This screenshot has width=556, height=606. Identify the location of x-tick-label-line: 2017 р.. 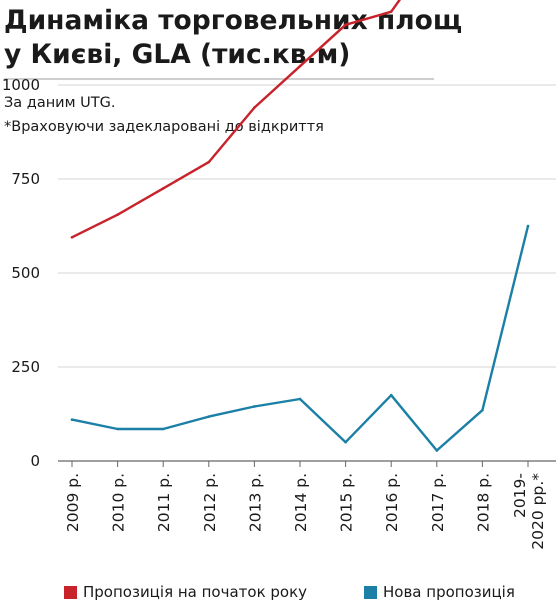
(438, 502).